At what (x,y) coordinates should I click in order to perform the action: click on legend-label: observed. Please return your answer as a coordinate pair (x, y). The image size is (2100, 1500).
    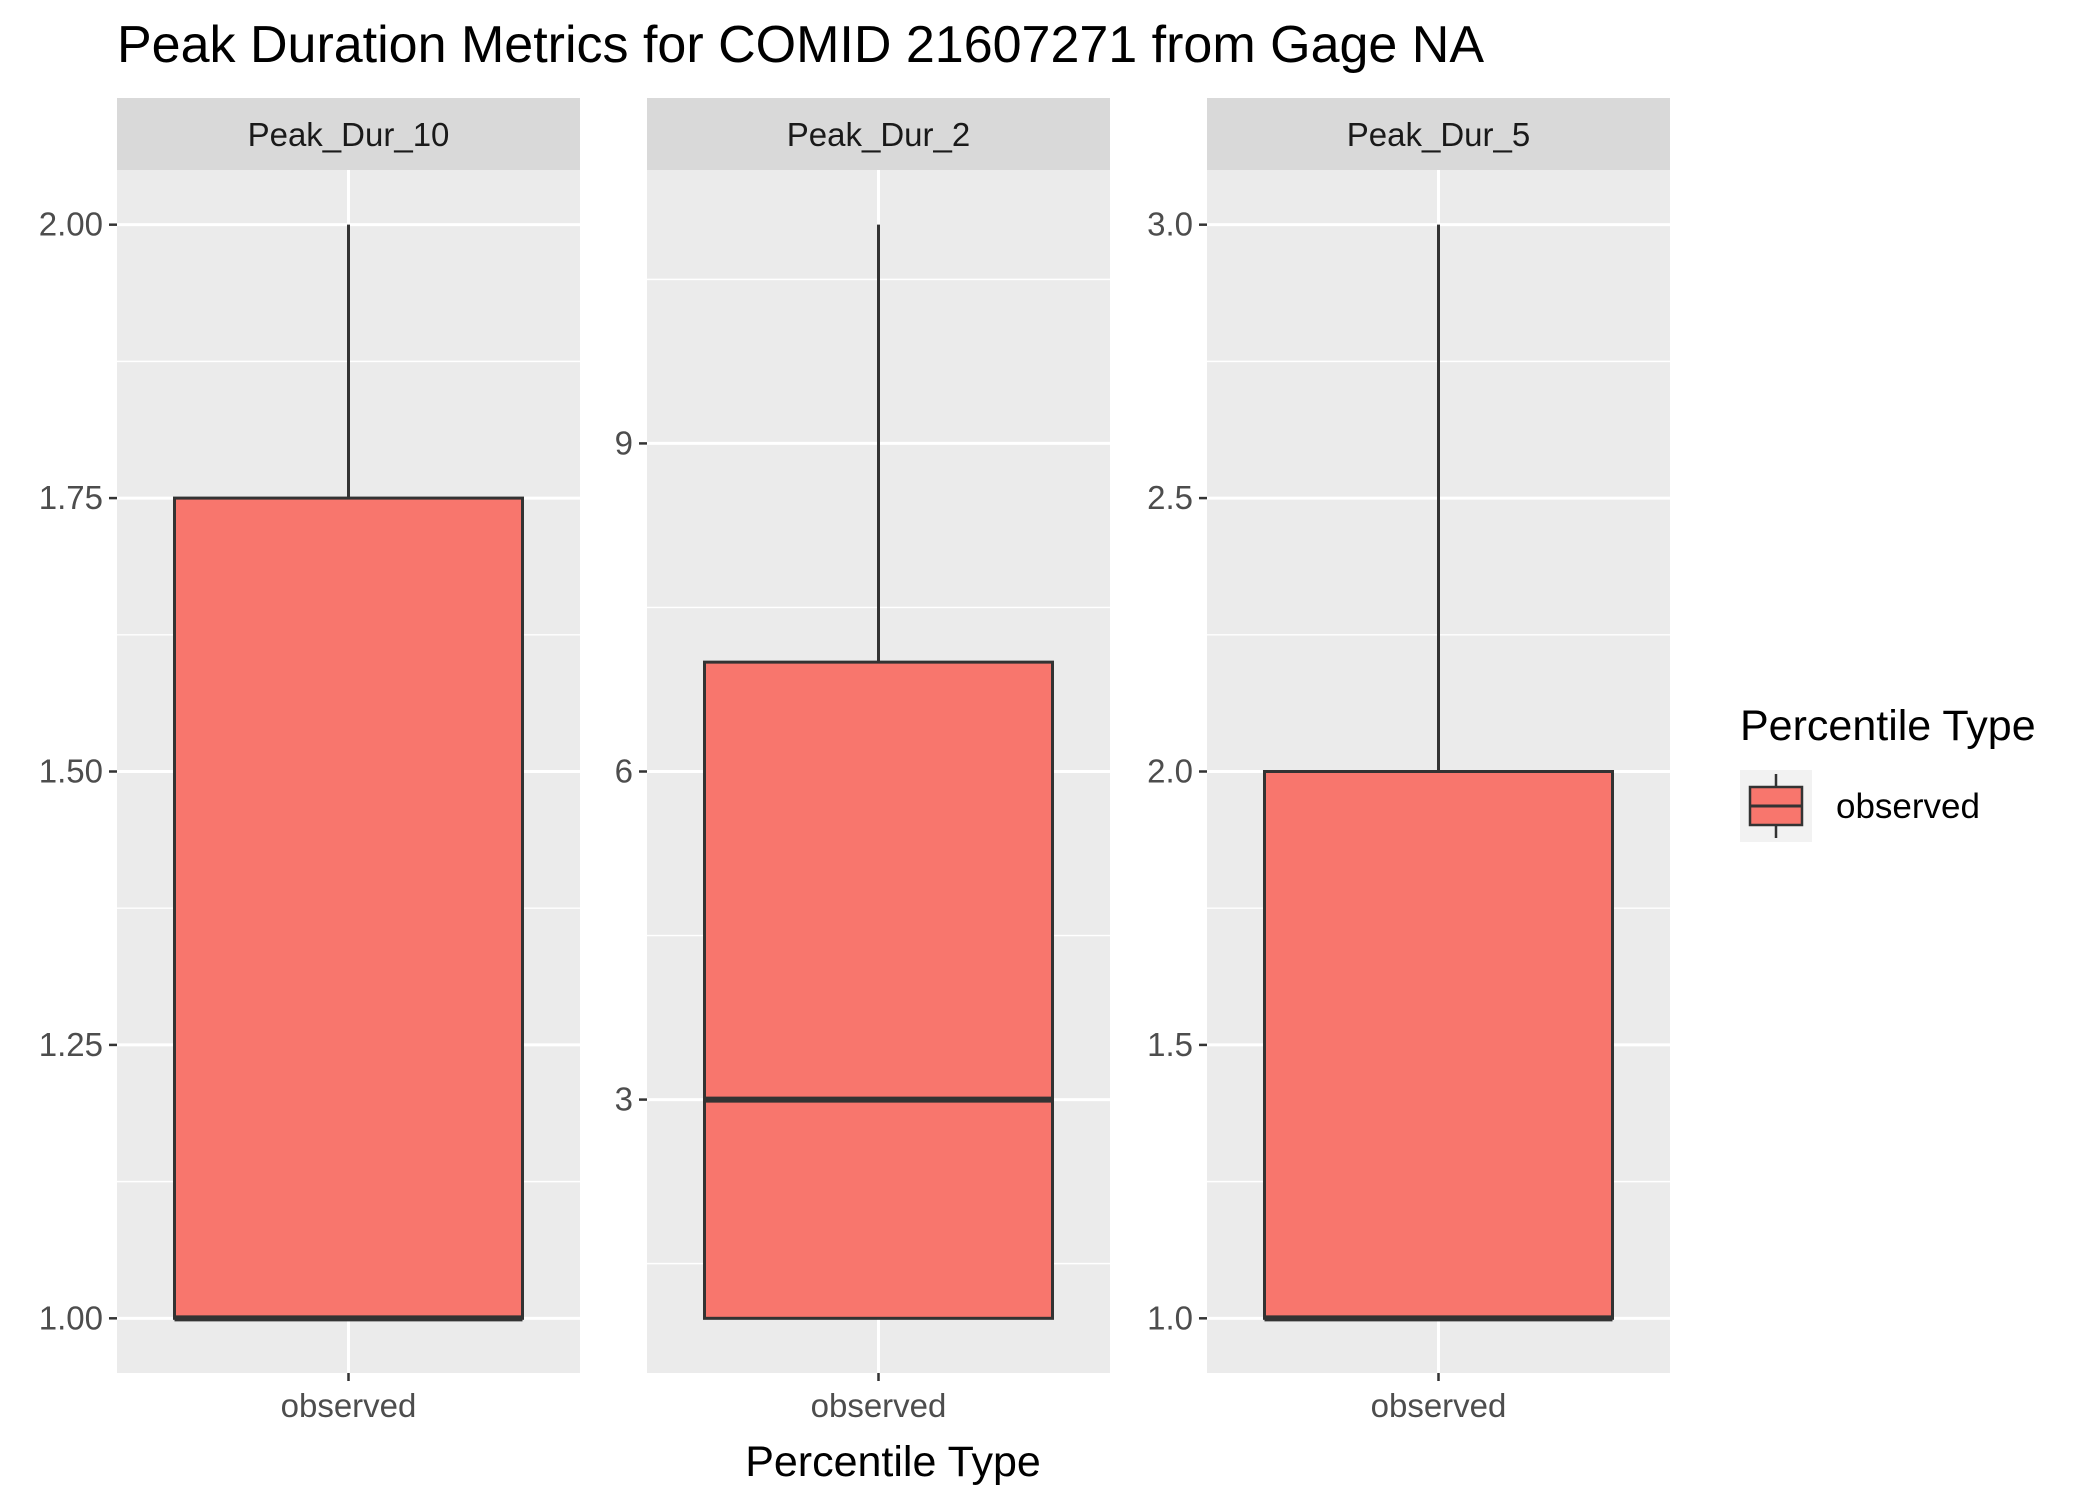
    Looking at the image, I should click on (1908, 806).